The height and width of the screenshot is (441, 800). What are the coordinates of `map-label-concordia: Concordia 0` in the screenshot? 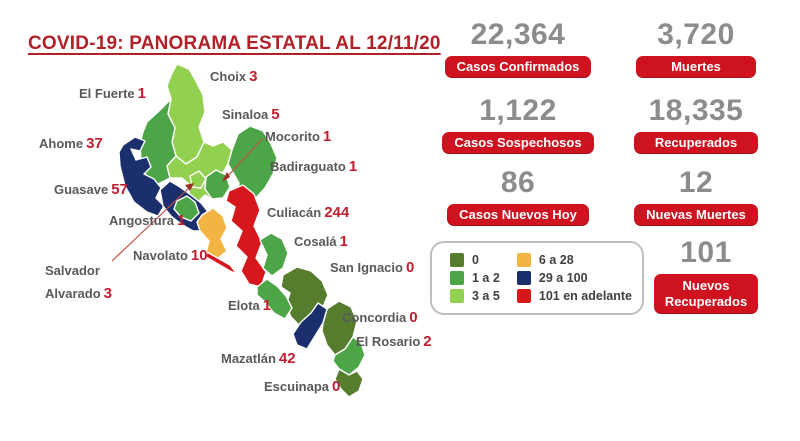 It's located at (380, 317).